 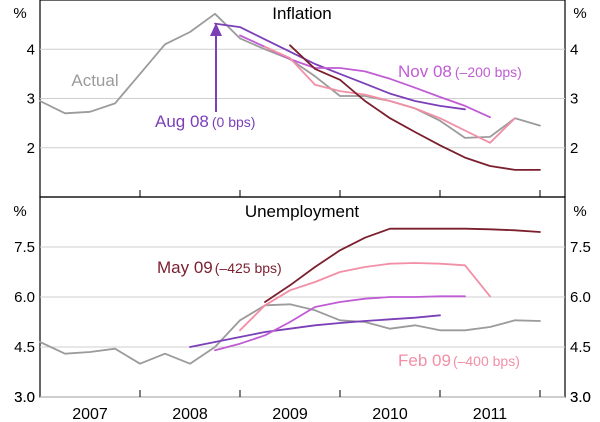 I want to click on annotation-aug08-arrowhead, so click(x=216, y=29).